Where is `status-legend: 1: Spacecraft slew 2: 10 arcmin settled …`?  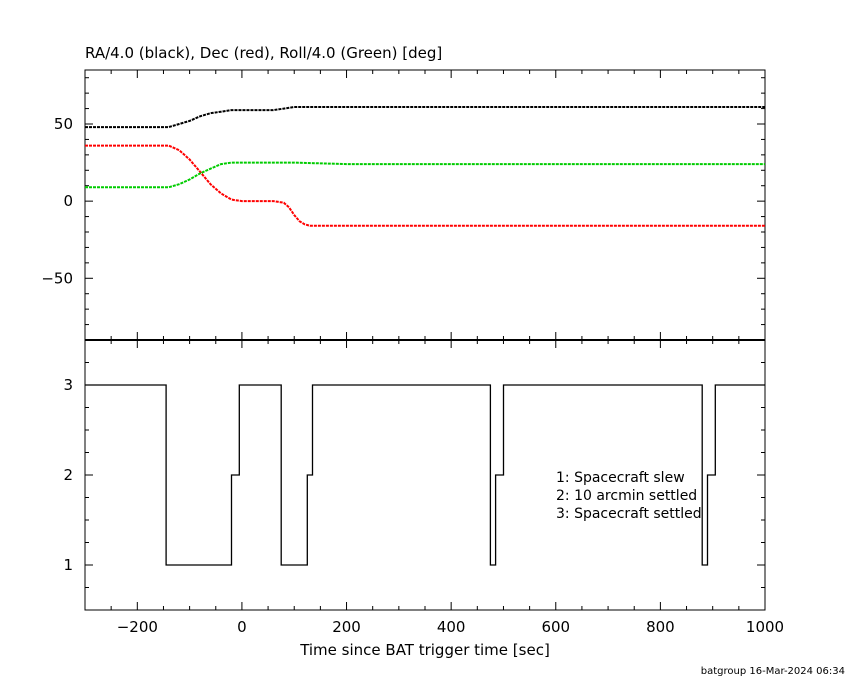 status-legend: 1: Spacecraft slew 2: 10 arcmin settled … is located at coordinates (629, 496).